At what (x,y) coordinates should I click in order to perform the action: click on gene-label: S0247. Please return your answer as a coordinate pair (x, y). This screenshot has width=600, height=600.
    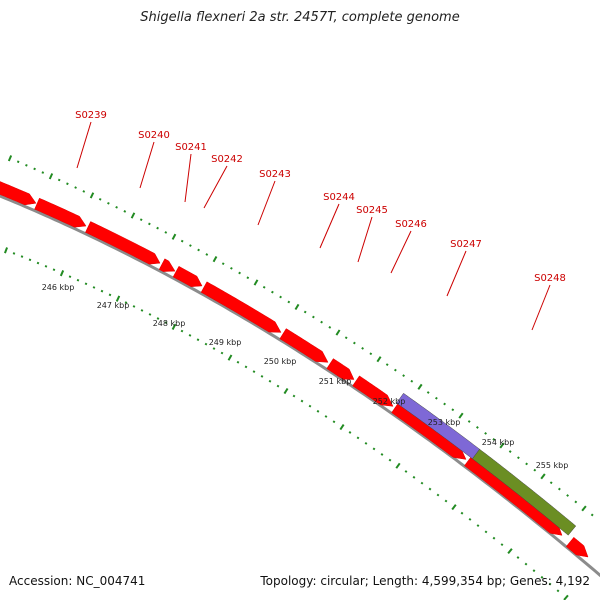
    Looking at the image, I should click on (466, 244).